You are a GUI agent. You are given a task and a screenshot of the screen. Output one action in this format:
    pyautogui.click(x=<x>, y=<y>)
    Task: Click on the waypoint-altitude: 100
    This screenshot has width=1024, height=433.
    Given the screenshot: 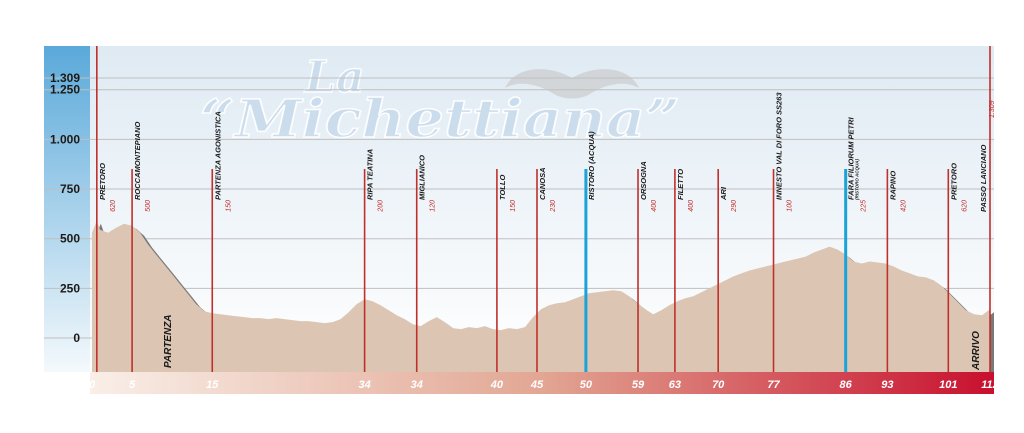 What is the action you would take?
    pyautogui.click(x=790, y=206)
    